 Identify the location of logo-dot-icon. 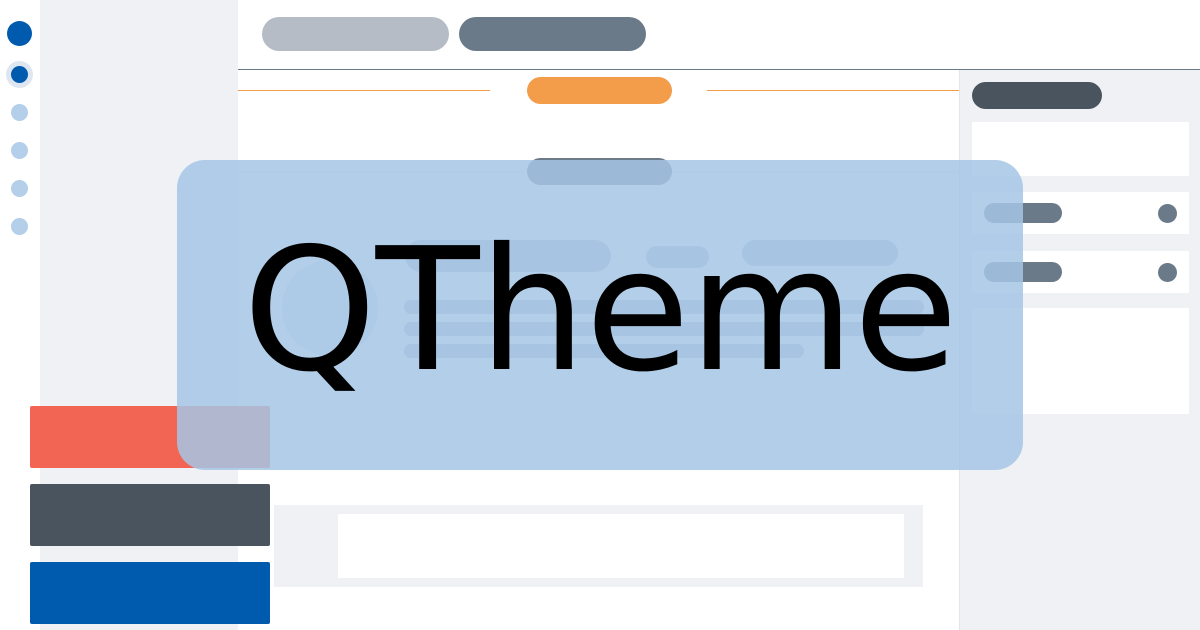
(19, 33).